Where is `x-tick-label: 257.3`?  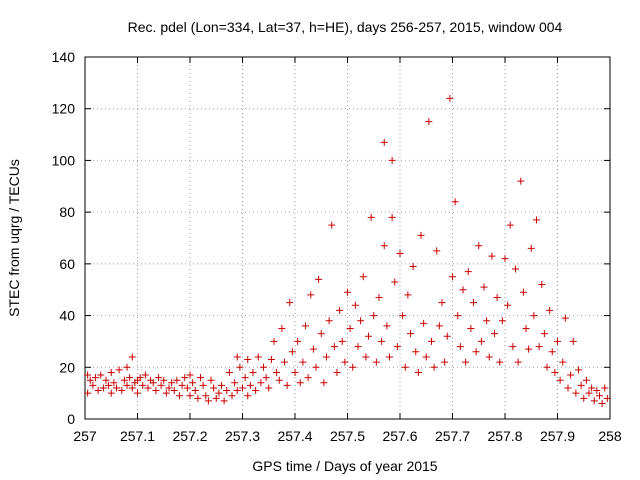
x-tick-label: 257.3 is located at coordinates (242, 436).